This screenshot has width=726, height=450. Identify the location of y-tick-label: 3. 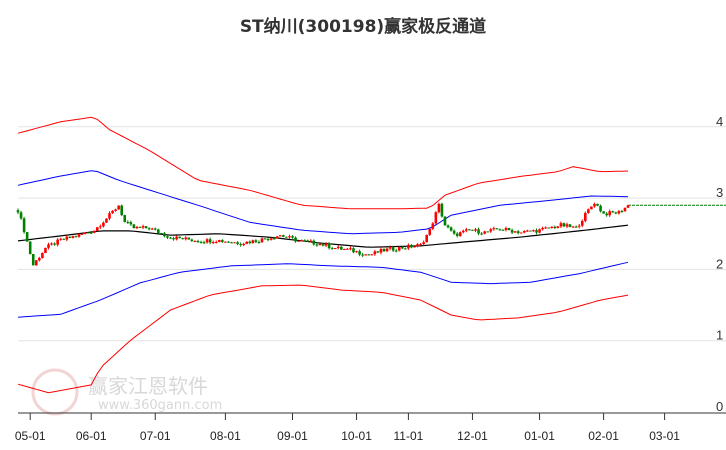
(719, 192).